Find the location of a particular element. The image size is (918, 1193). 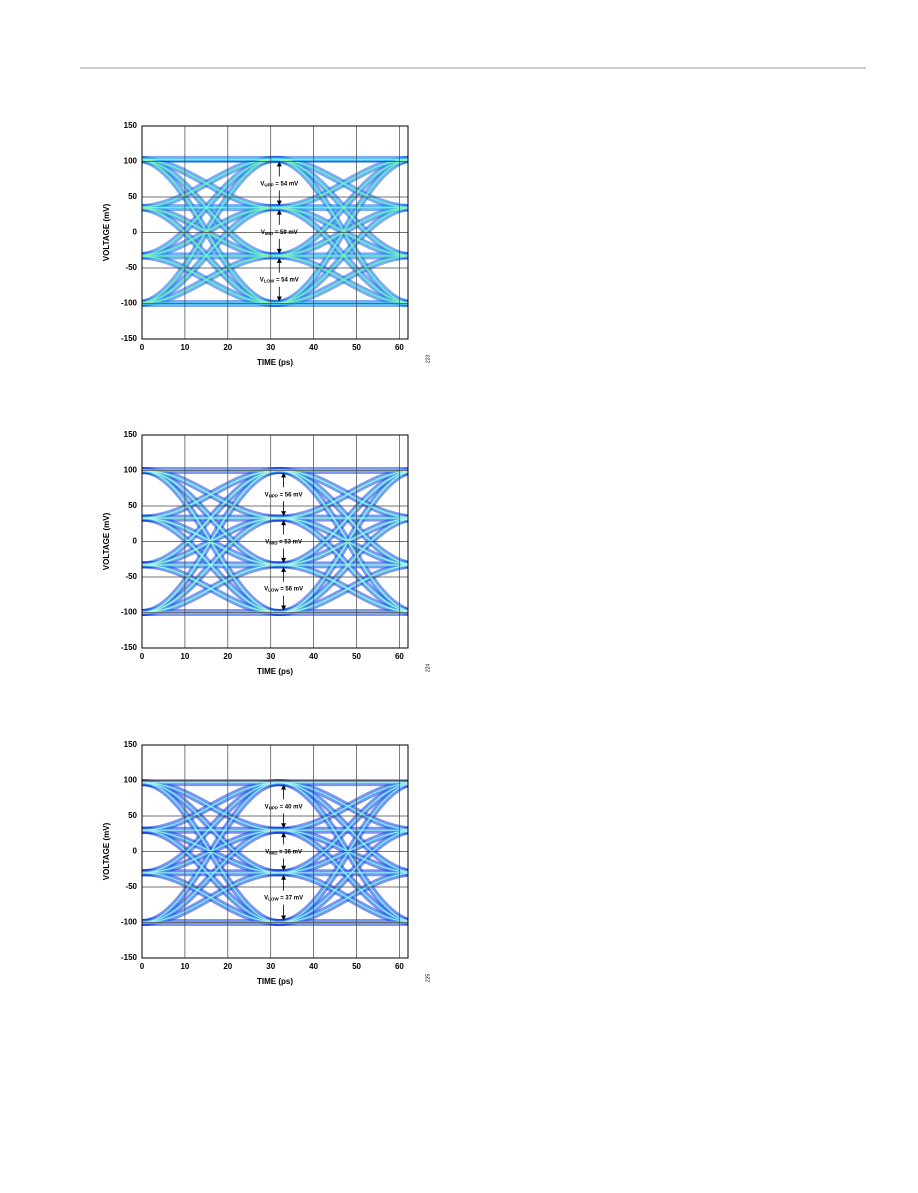

y-tick-label: 0 is located at coordinates (135, 851).